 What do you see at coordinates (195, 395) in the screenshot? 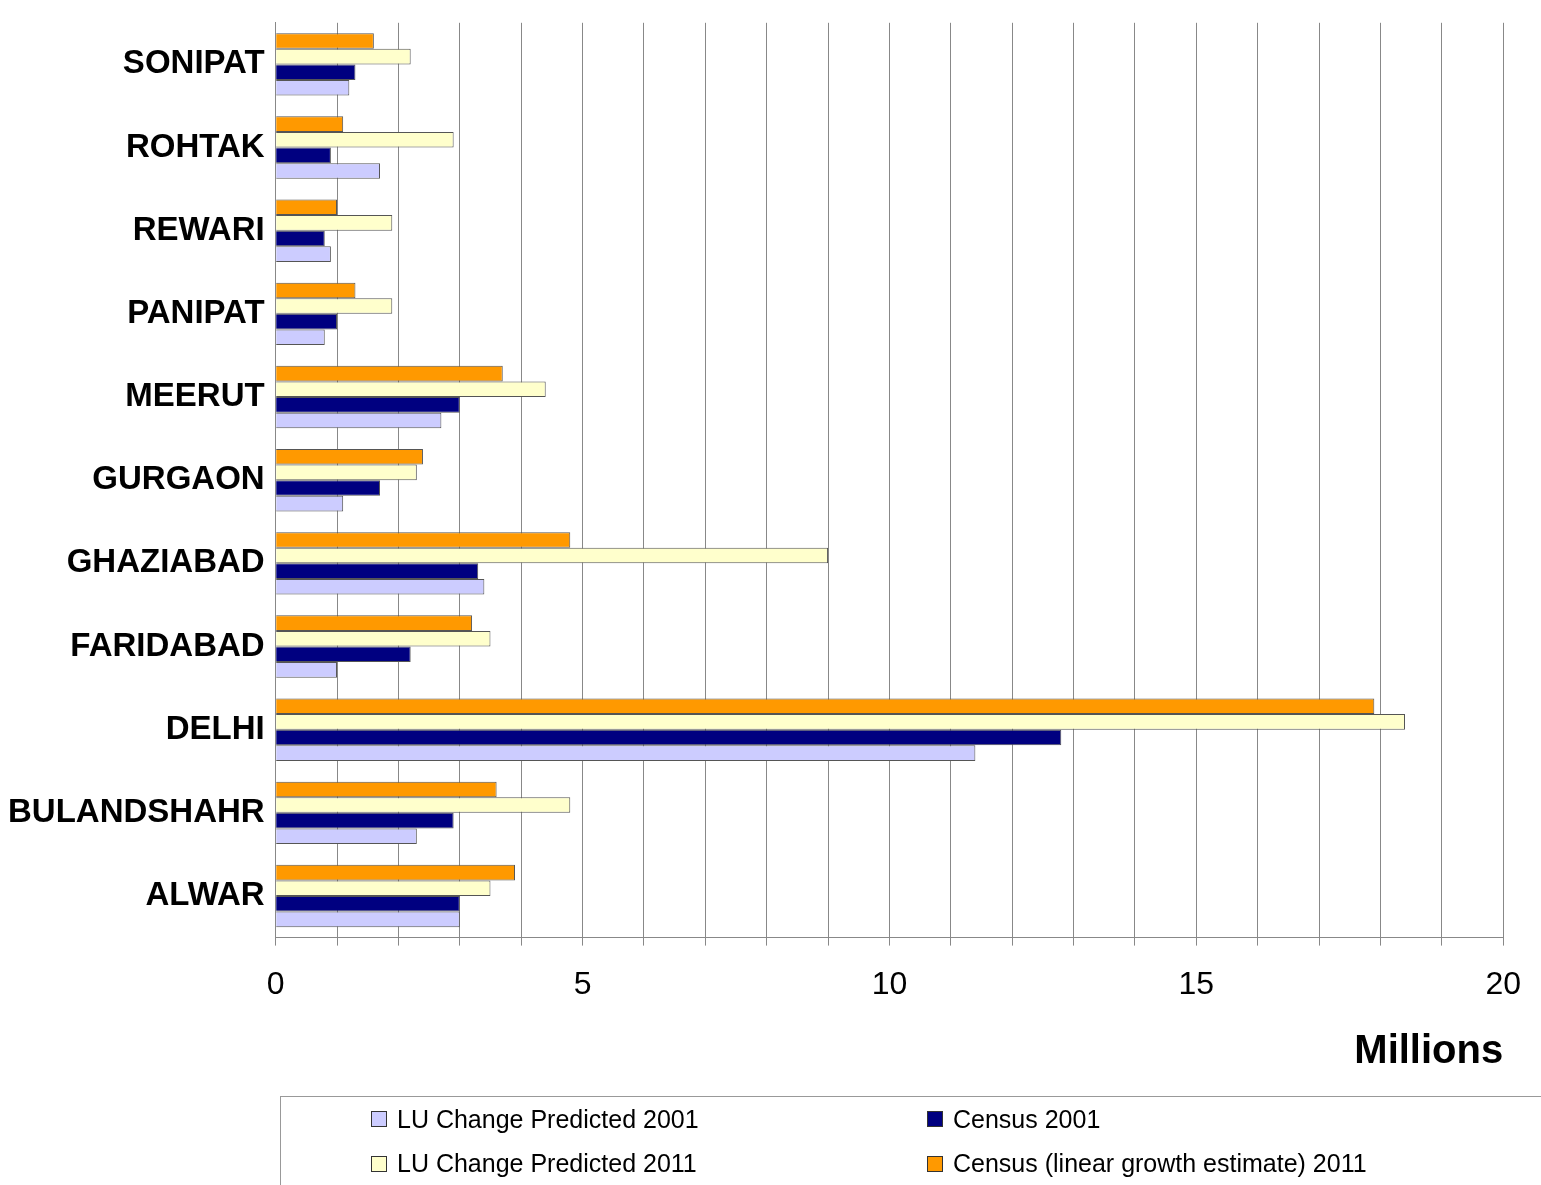
I see `y-tick-label: MEERUT` at bounding box center [195, 395].